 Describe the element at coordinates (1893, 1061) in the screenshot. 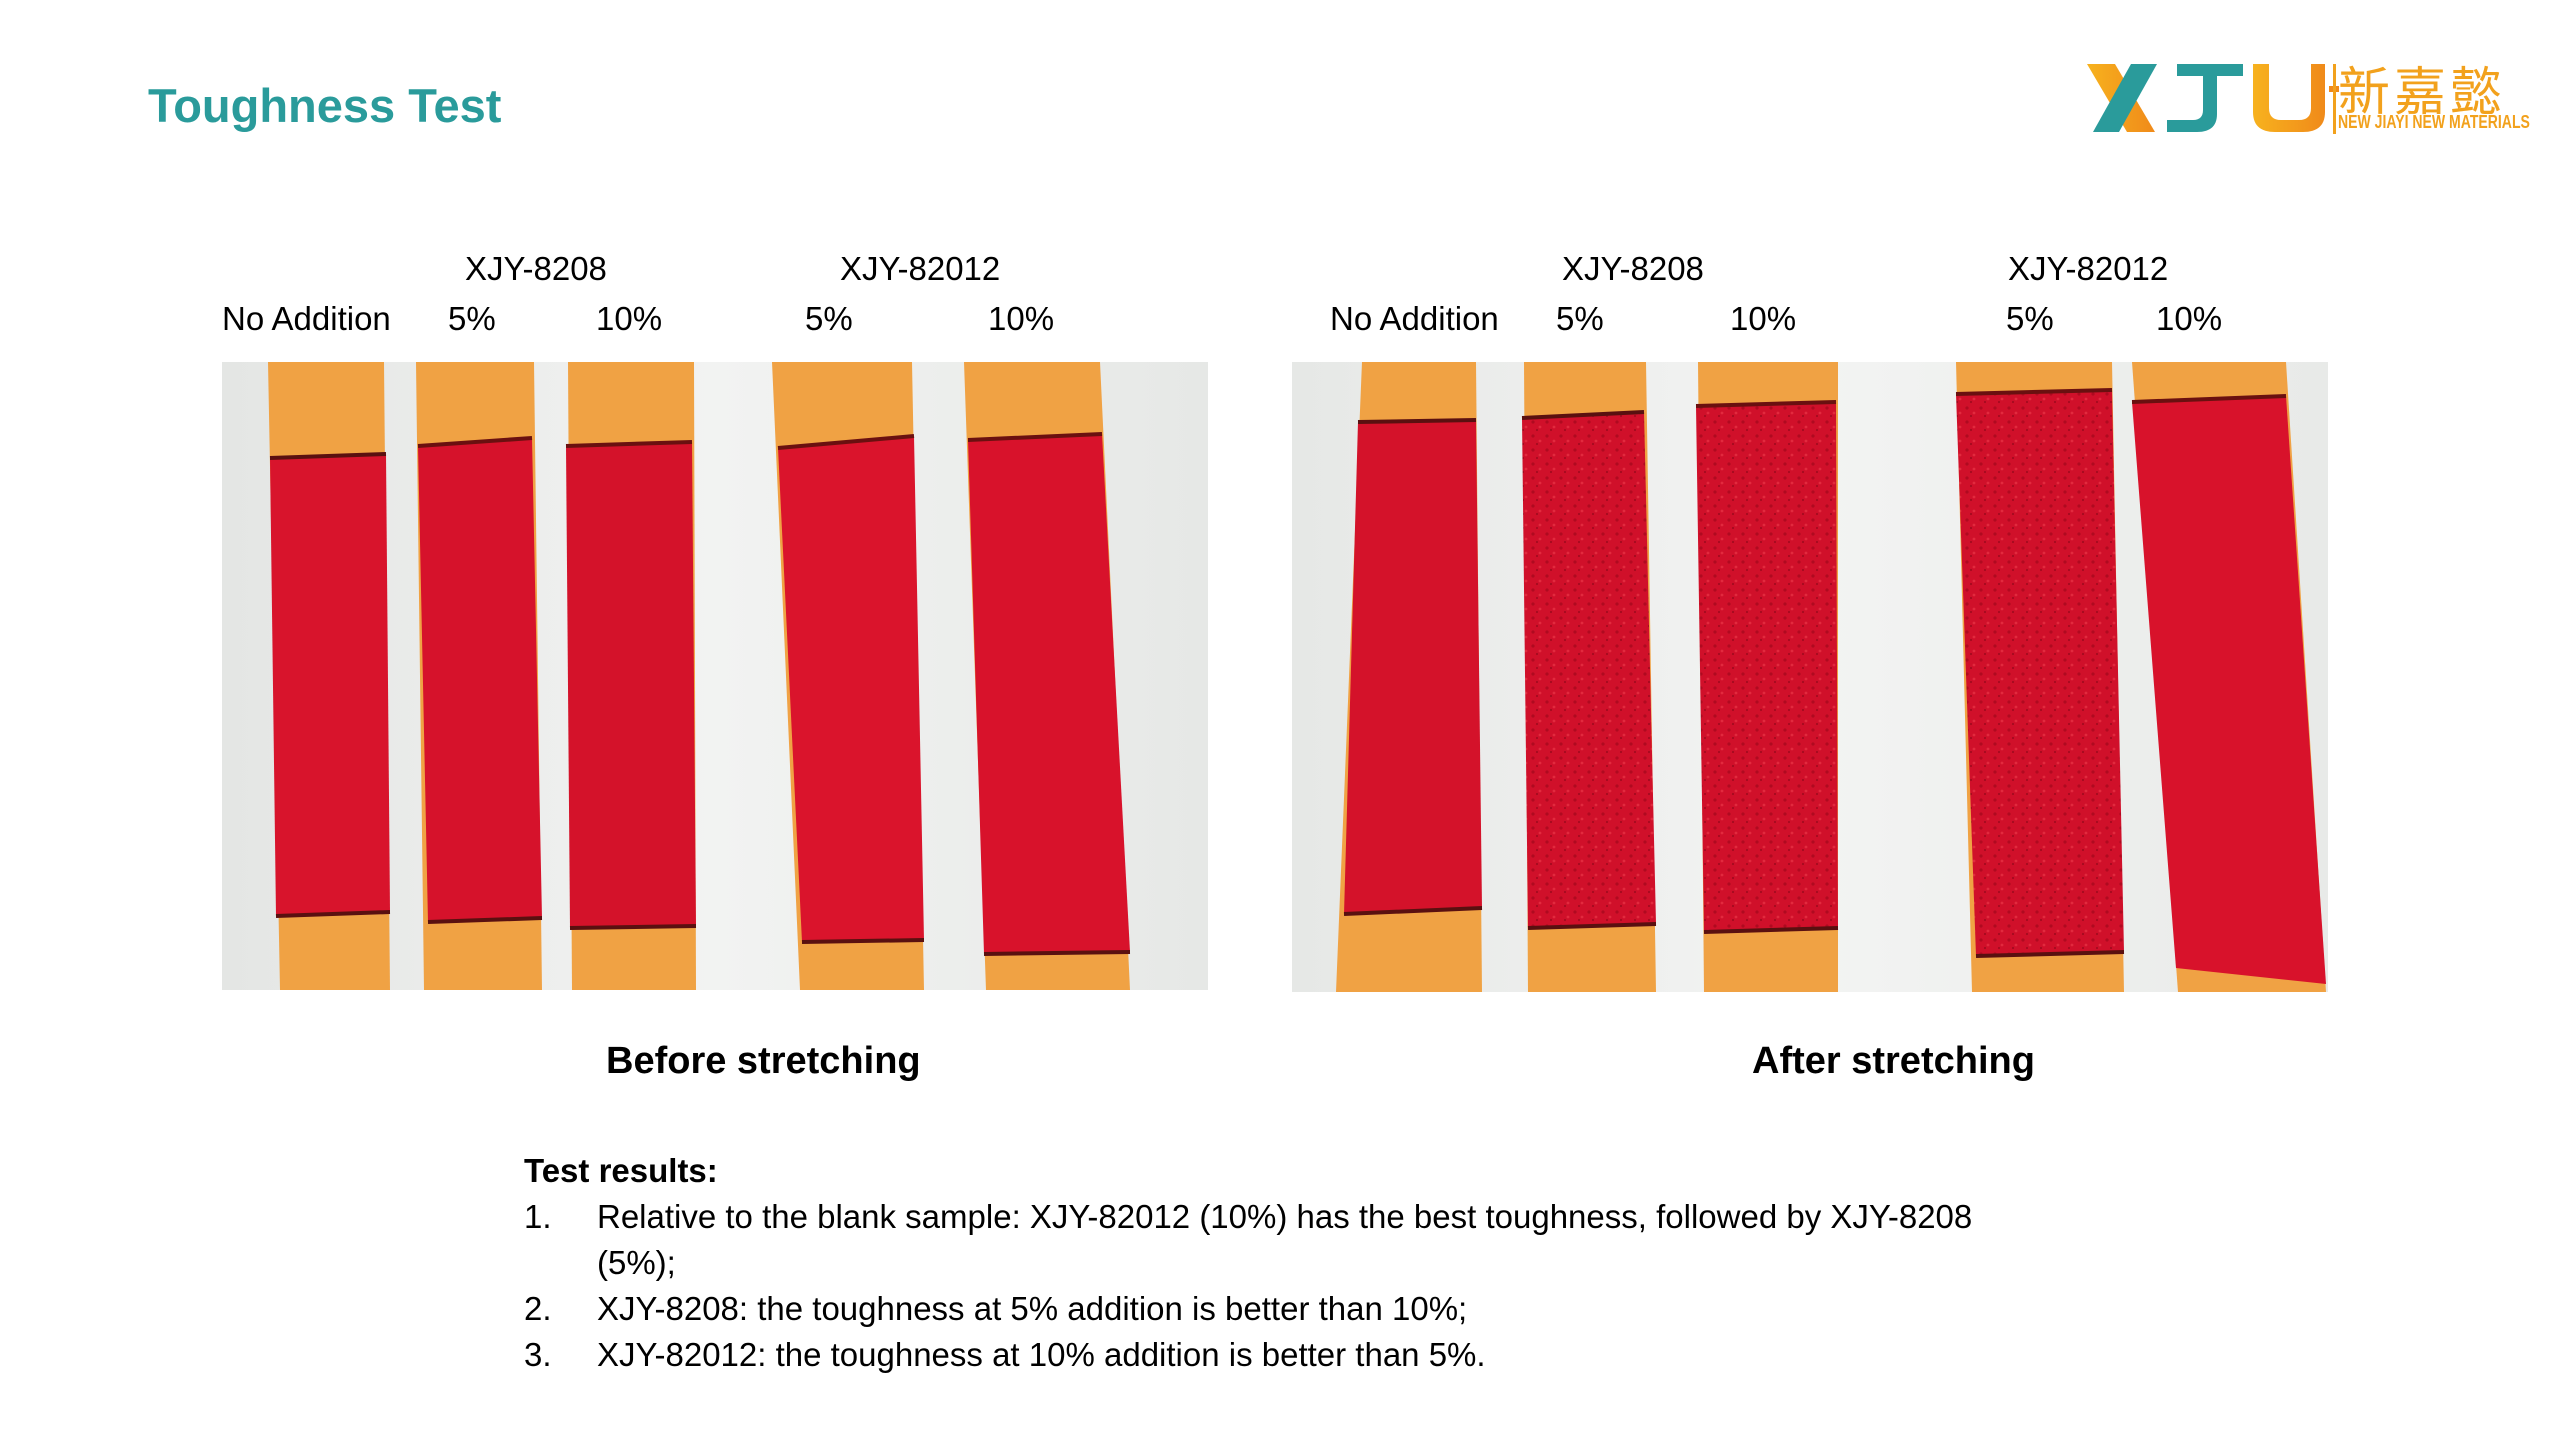

I see `after-stretching-caption: After stretching` at that location.